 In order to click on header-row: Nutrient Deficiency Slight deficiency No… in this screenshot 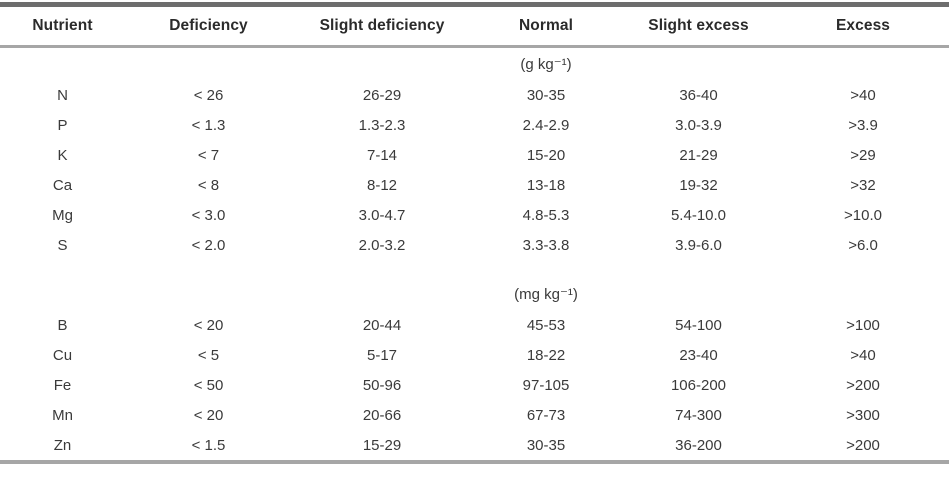, I will do `click(474, 26)`.